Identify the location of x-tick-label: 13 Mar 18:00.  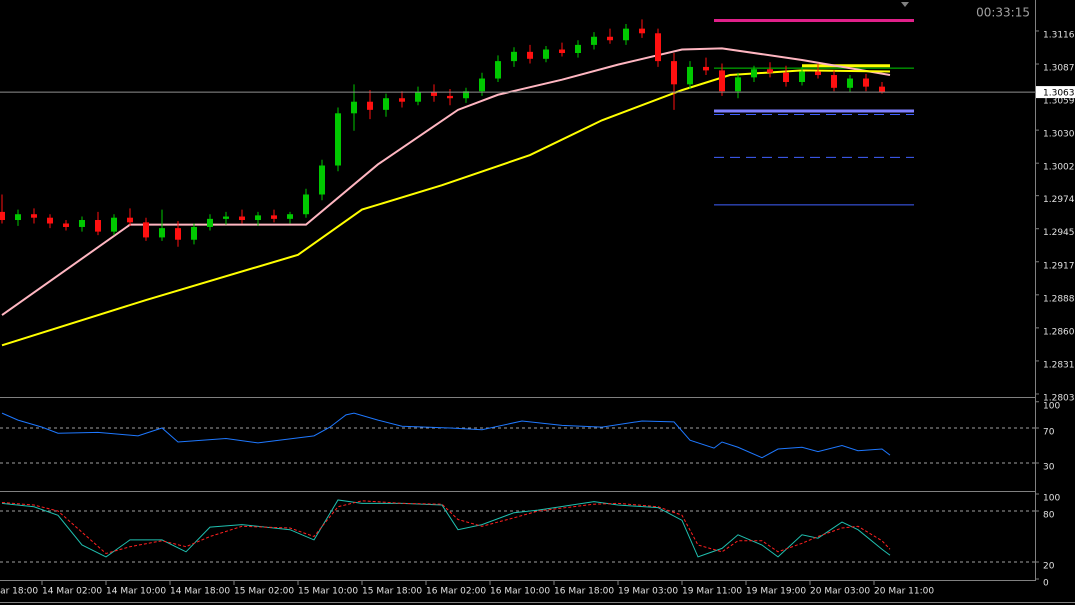
(19, 592).